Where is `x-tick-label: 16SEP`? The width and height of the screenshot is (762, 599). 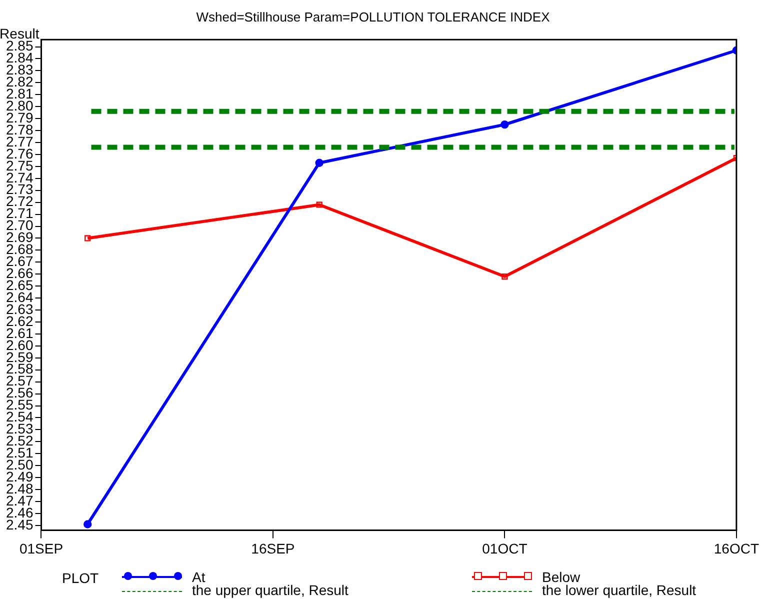
x-tick-label: 16SEP is located at coordinates (273, 548).